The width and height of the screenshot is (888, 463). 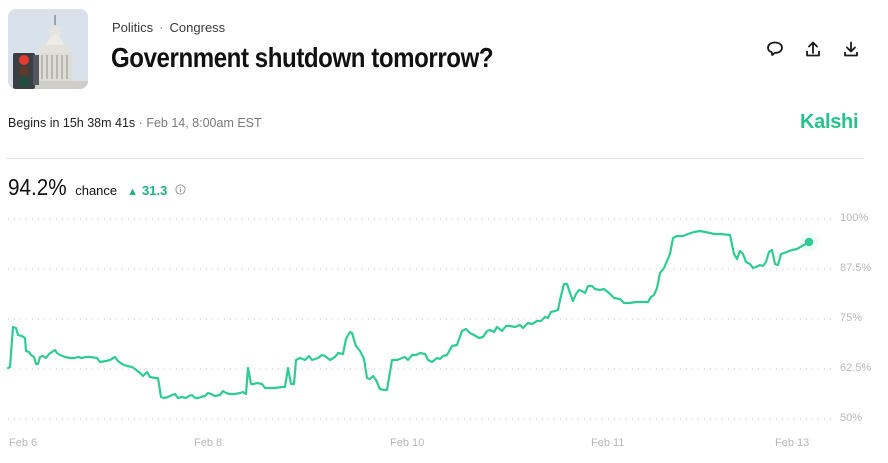 I want to click on y-tick-87-5: 87.5%, so click(x=856, y=268).